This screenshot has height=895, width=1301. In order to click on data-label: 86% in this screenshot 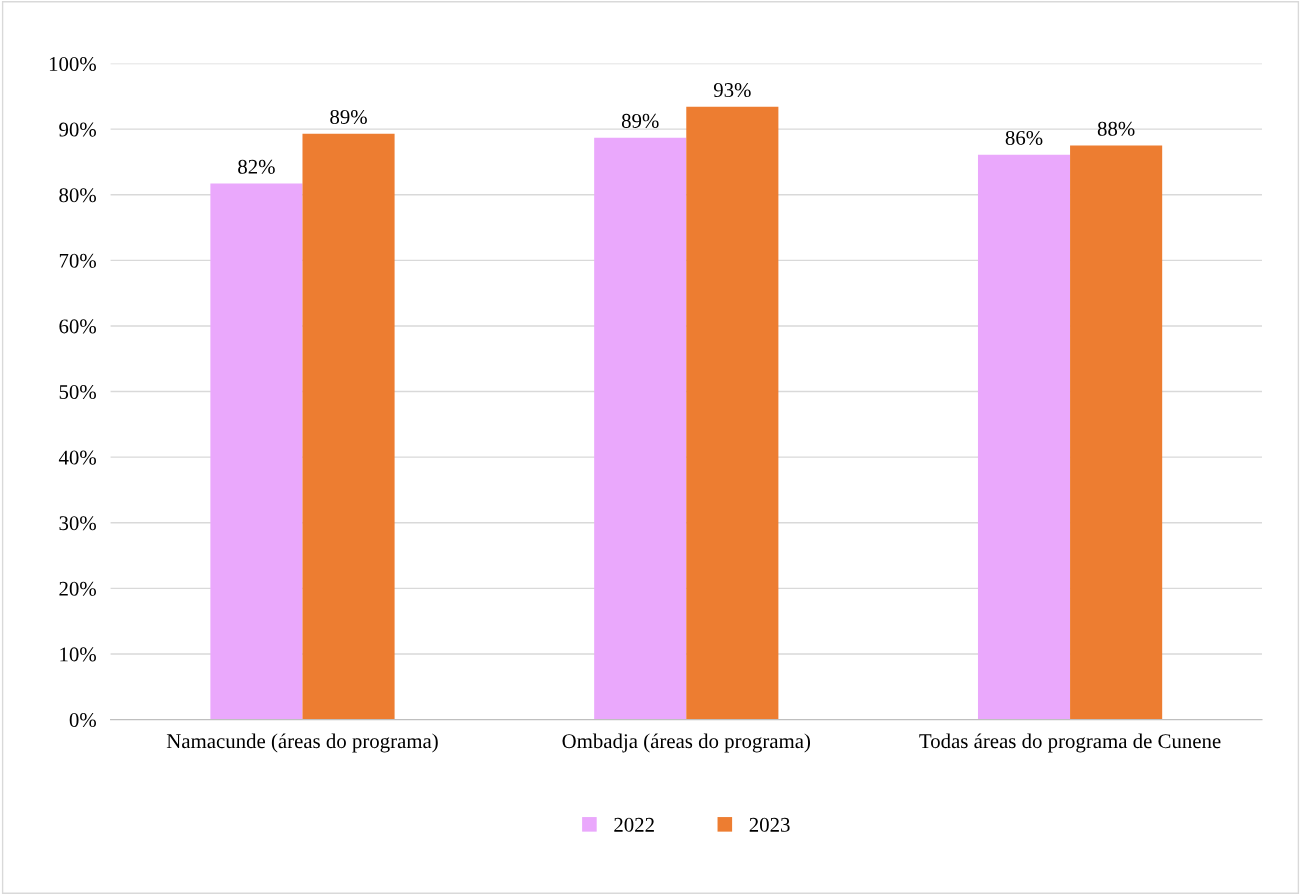, I will do `click(1024, 138)`.